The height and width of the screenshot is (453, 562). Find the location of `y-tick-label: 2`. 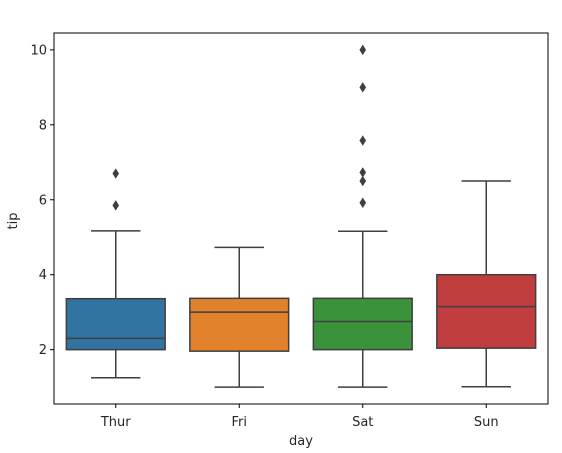

y-tick-label: 2 is located at coordinates (43, 350).